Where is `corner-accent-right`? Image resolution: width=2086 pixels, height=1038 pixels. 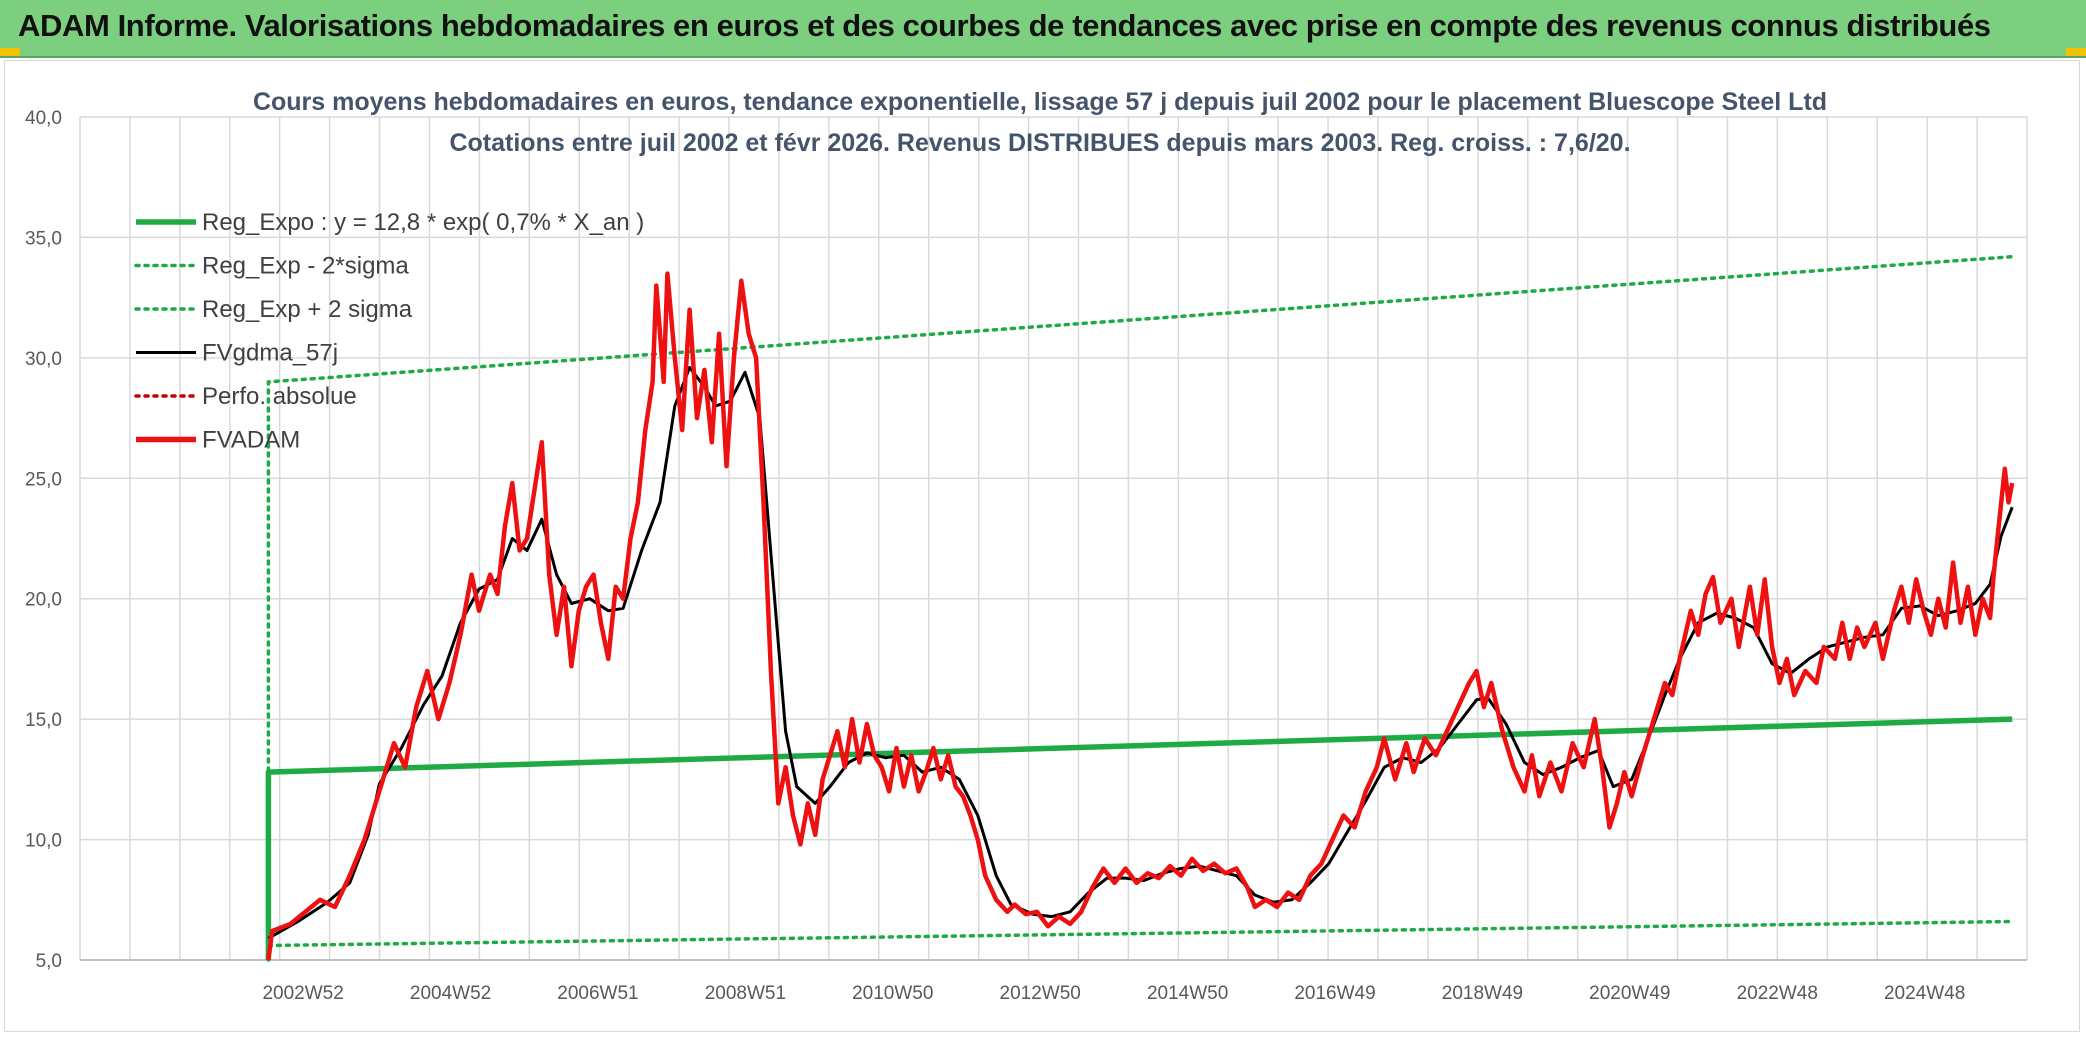 corner-accent-right is located at coordinates (2076, 52).